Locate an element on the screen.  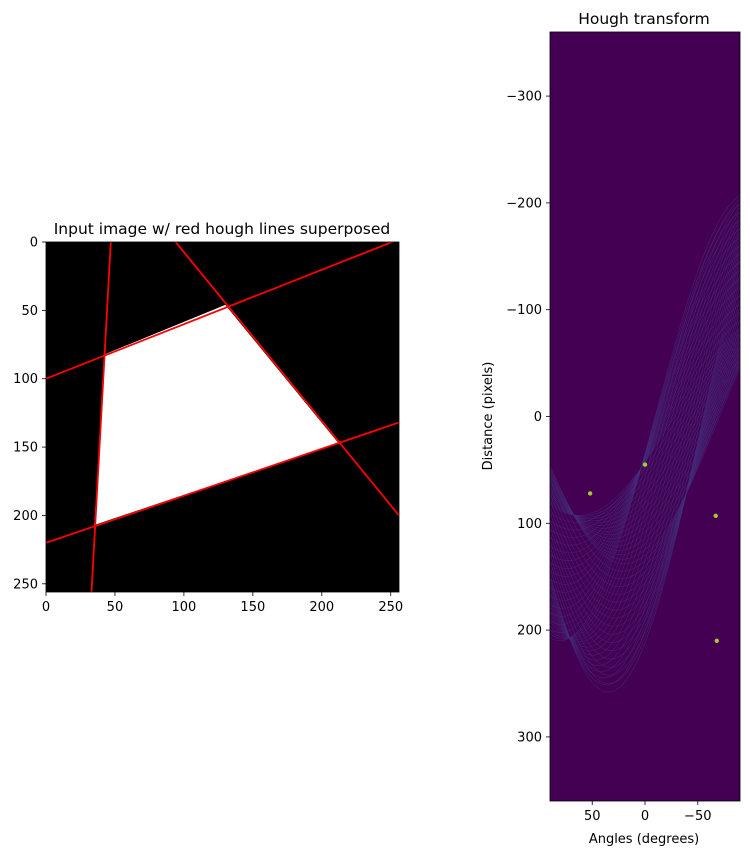
y-tick-label: 150 is located at coordinates (25, 448).